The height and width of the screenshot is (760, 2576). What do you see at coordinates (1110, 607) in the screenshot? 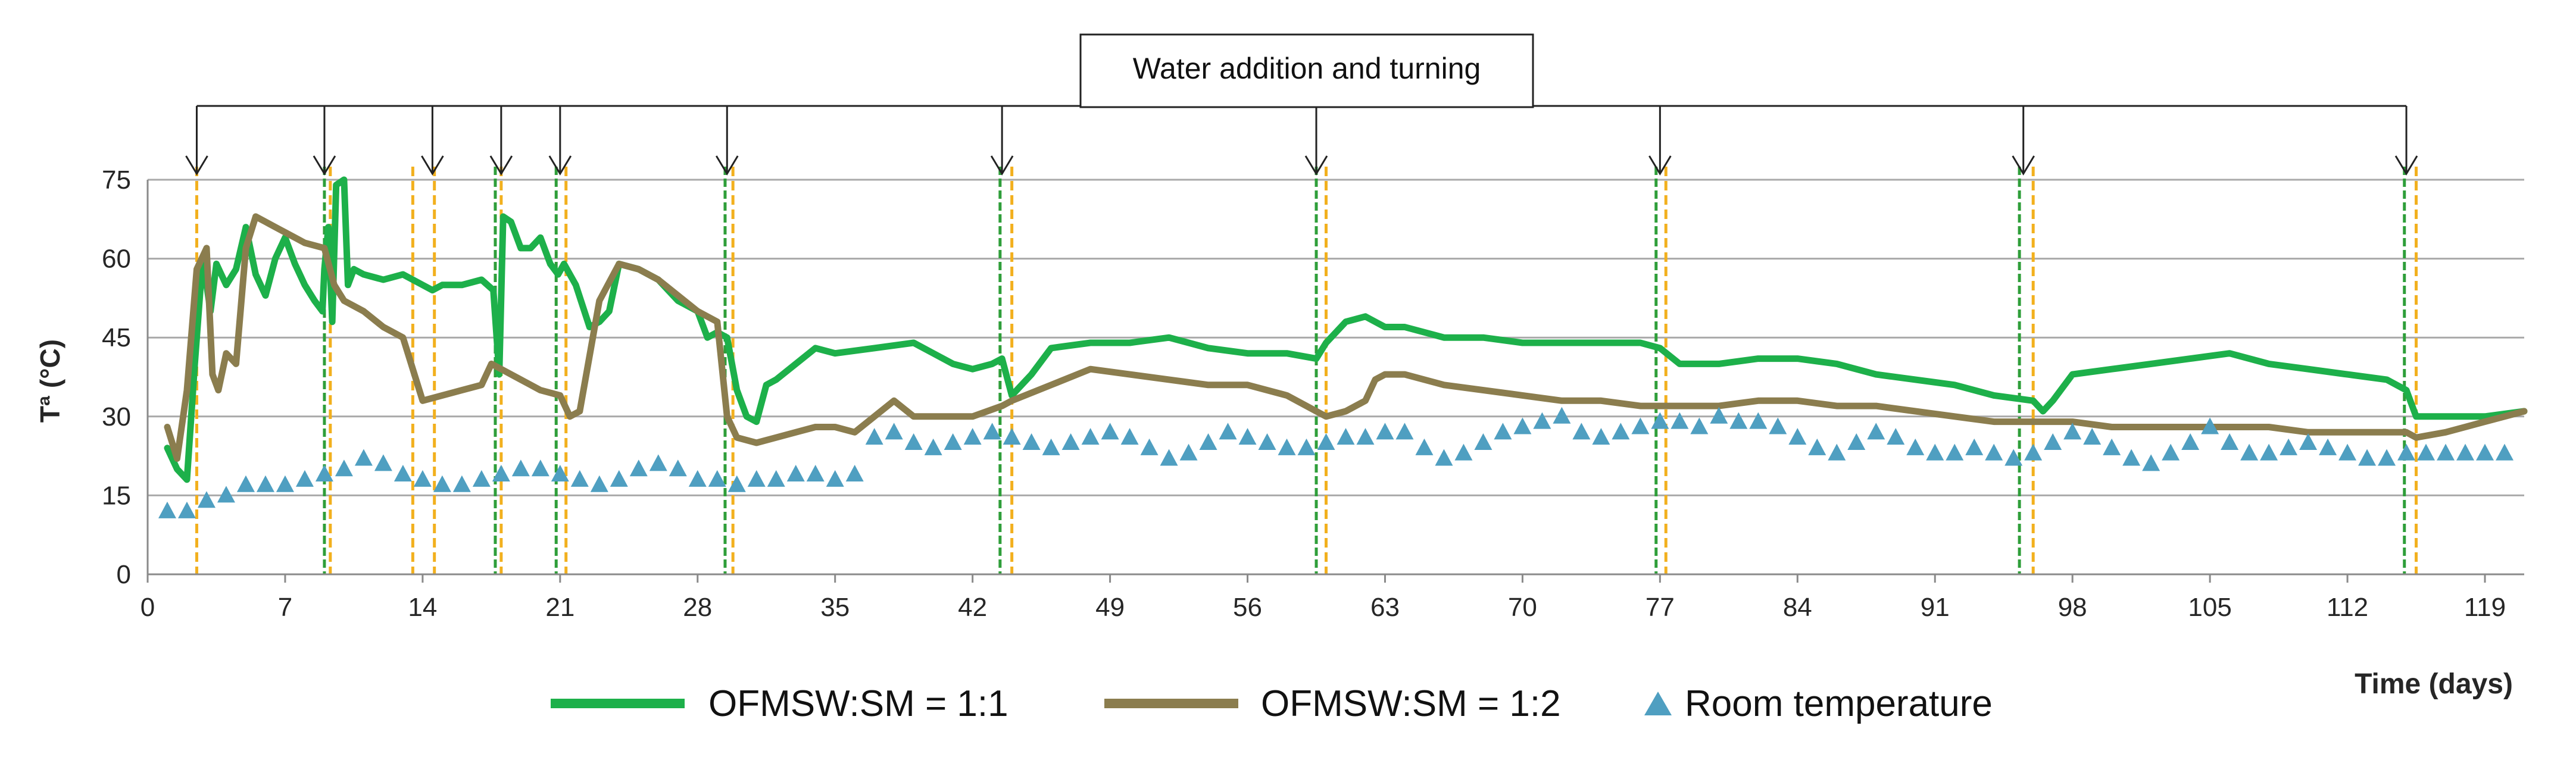
I see `x-tick-label: 49` at bounding box center [1110, 607].